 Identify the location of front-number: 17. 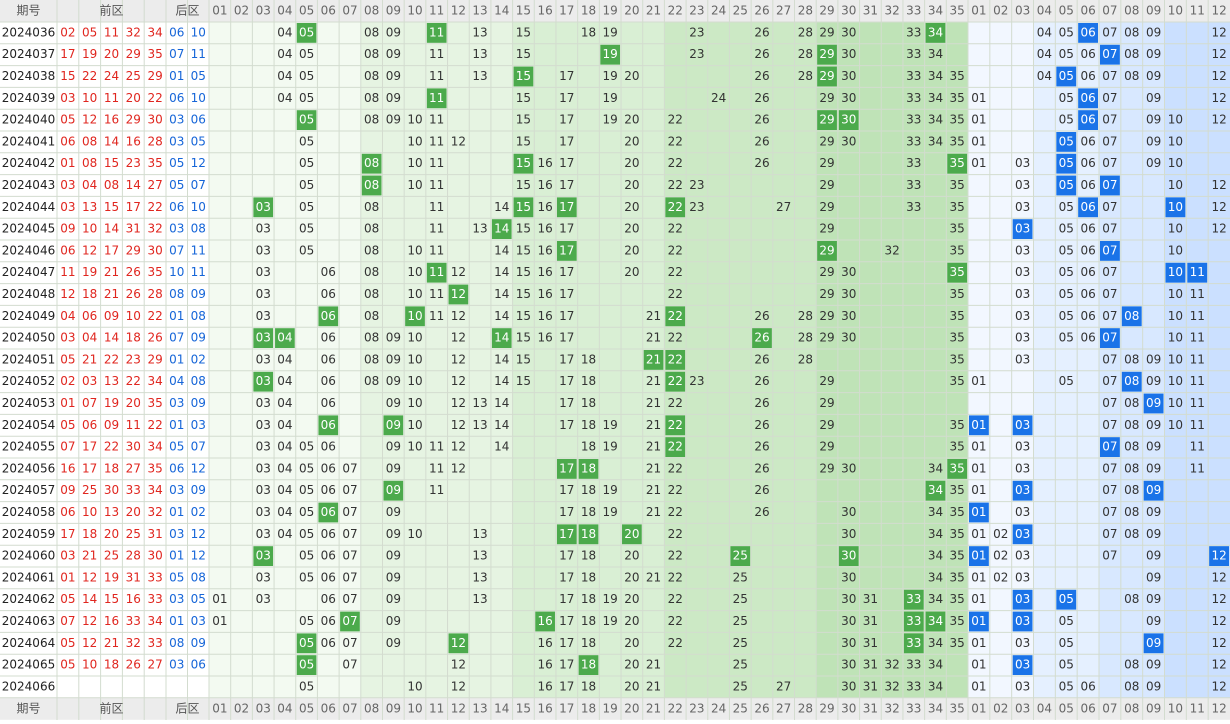
(89, 468).